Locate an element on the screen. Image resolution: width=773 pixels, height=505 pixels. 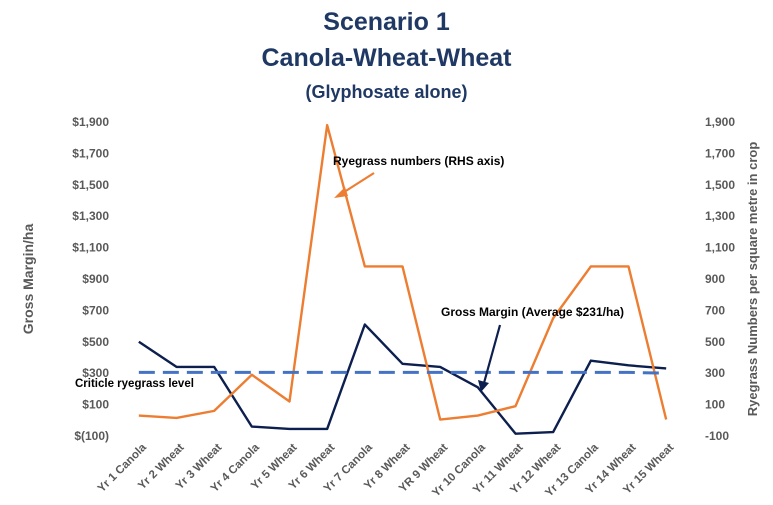
right-tick-label: 900 is located at coordinates (715, 279).